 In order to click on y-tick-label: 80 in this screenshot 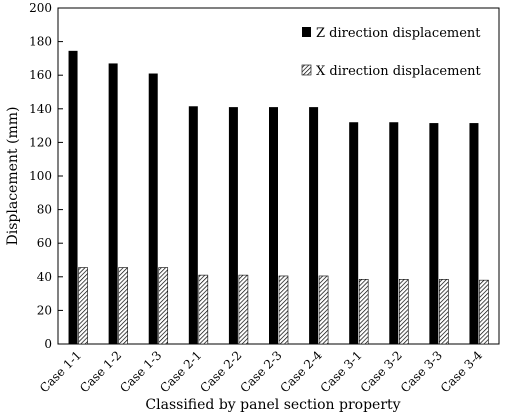, I will do `click(44, 210)`.